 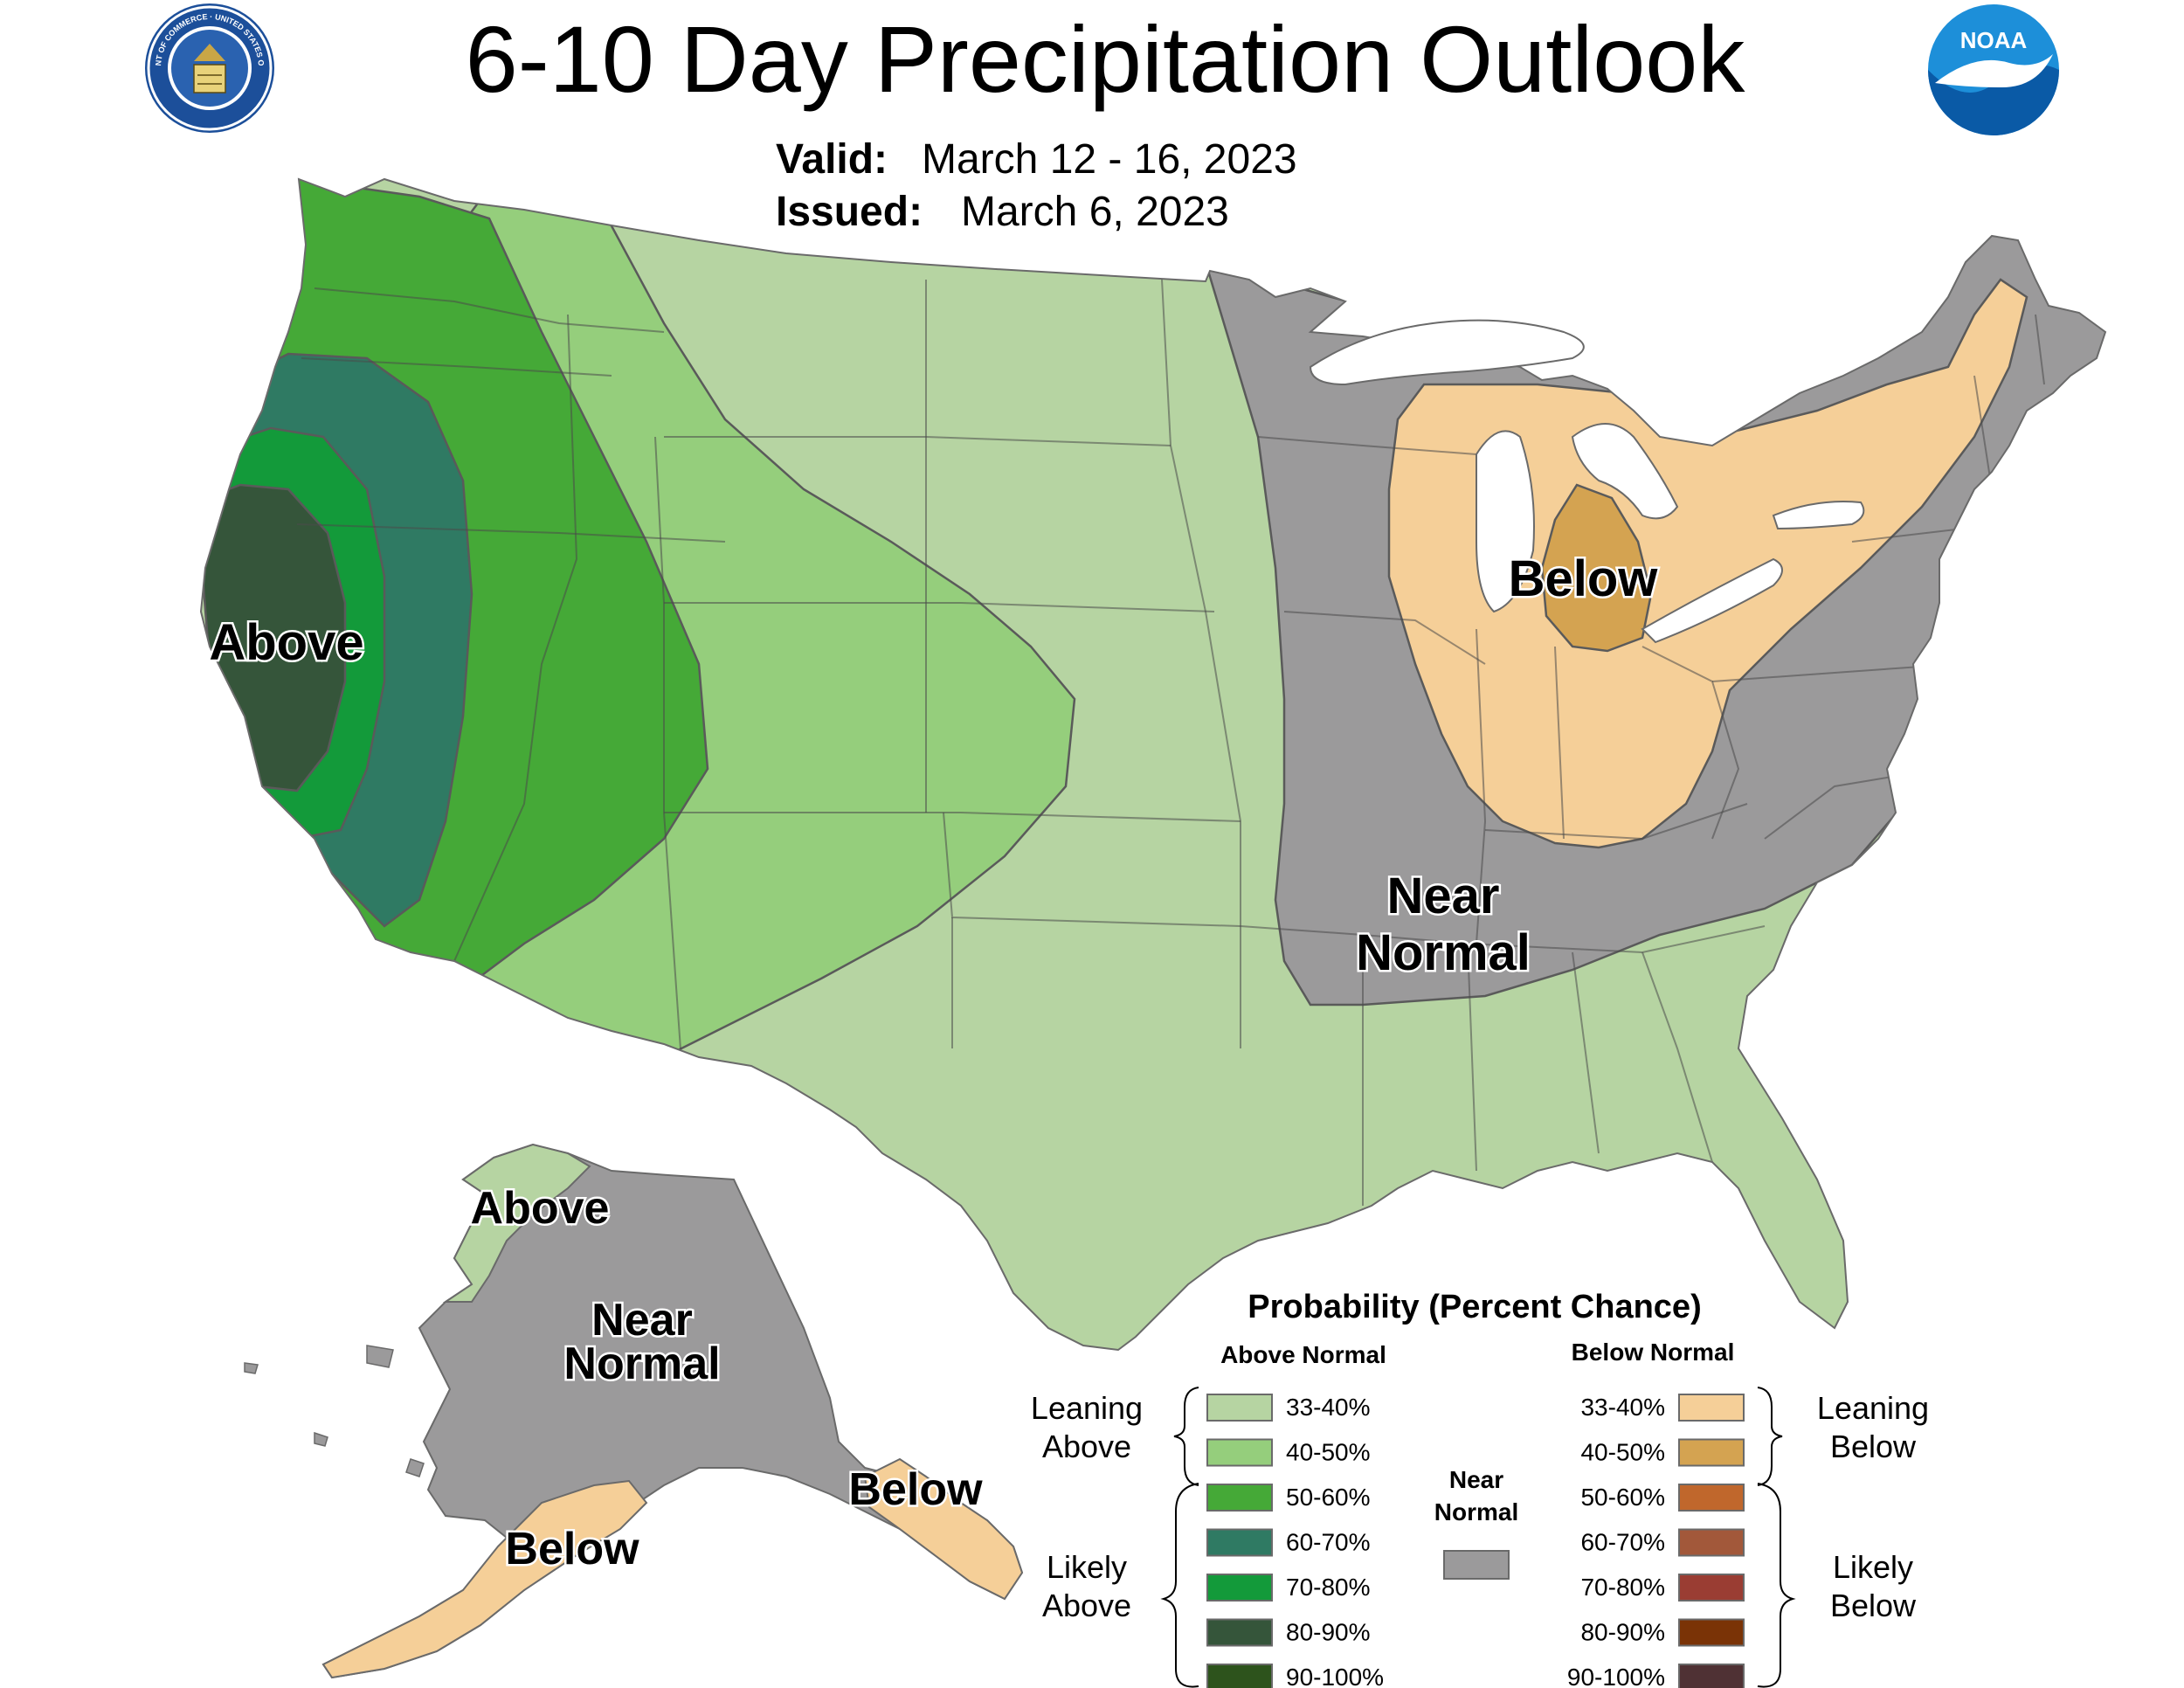 What do you see at coordinates (1447, 352) in the screenshot?
I see `lake-superior` at bounding box center [1447, 352].